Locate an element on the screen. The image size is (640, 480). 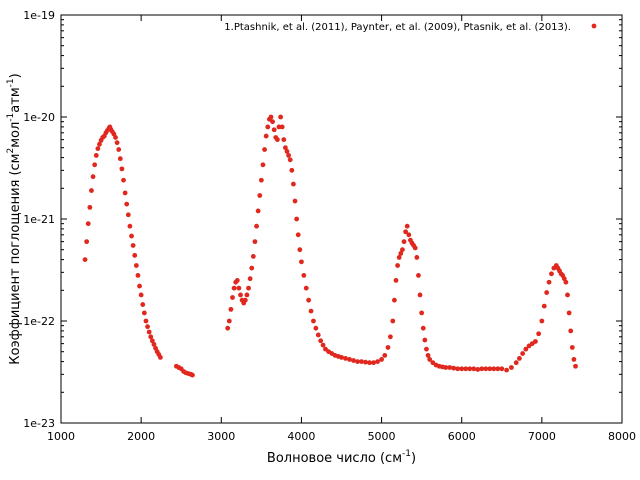
x-tick-label: 8000 is located at coordinates (622, 436).